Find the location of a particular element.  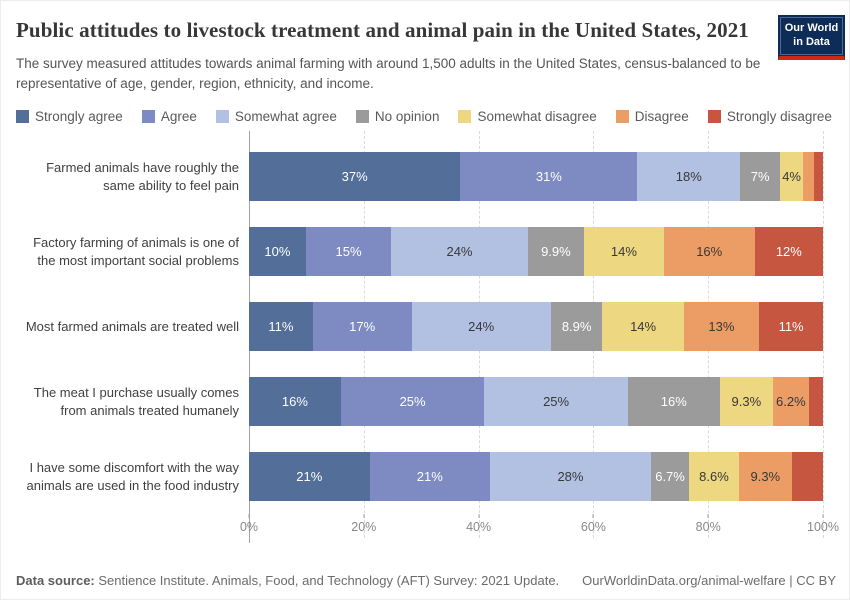

legend-item: Somewhat disagree is located at coordinates (527, 117).